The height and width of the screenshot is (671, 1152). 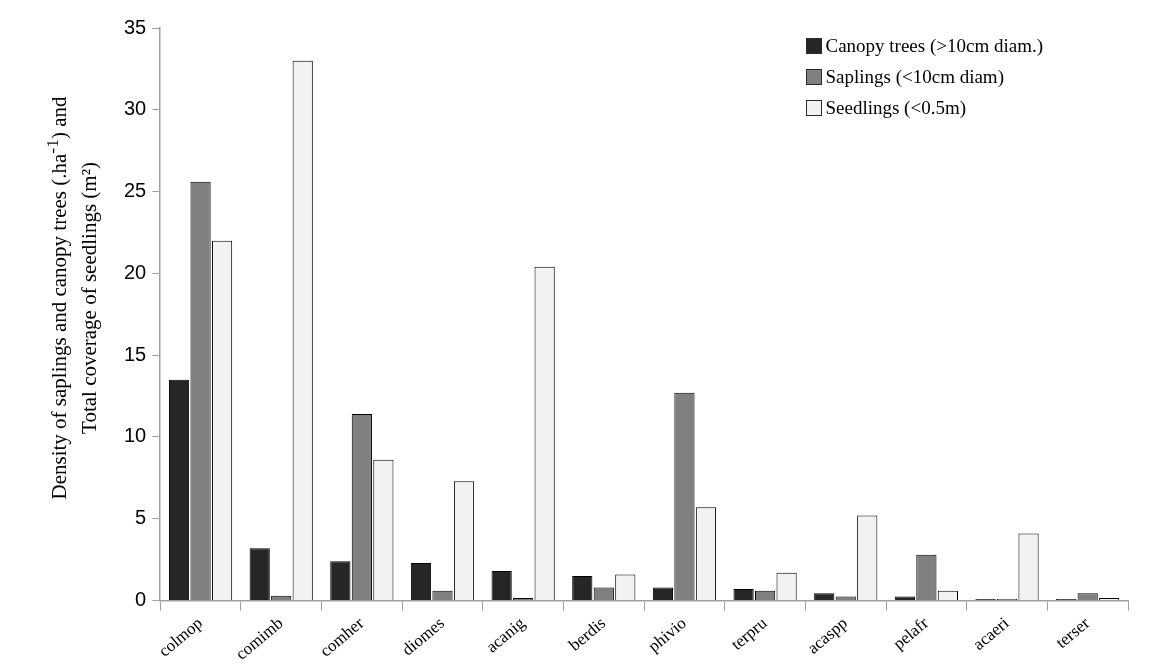 I want to click on y-tick-label: 30, so click(x=135, y=108).